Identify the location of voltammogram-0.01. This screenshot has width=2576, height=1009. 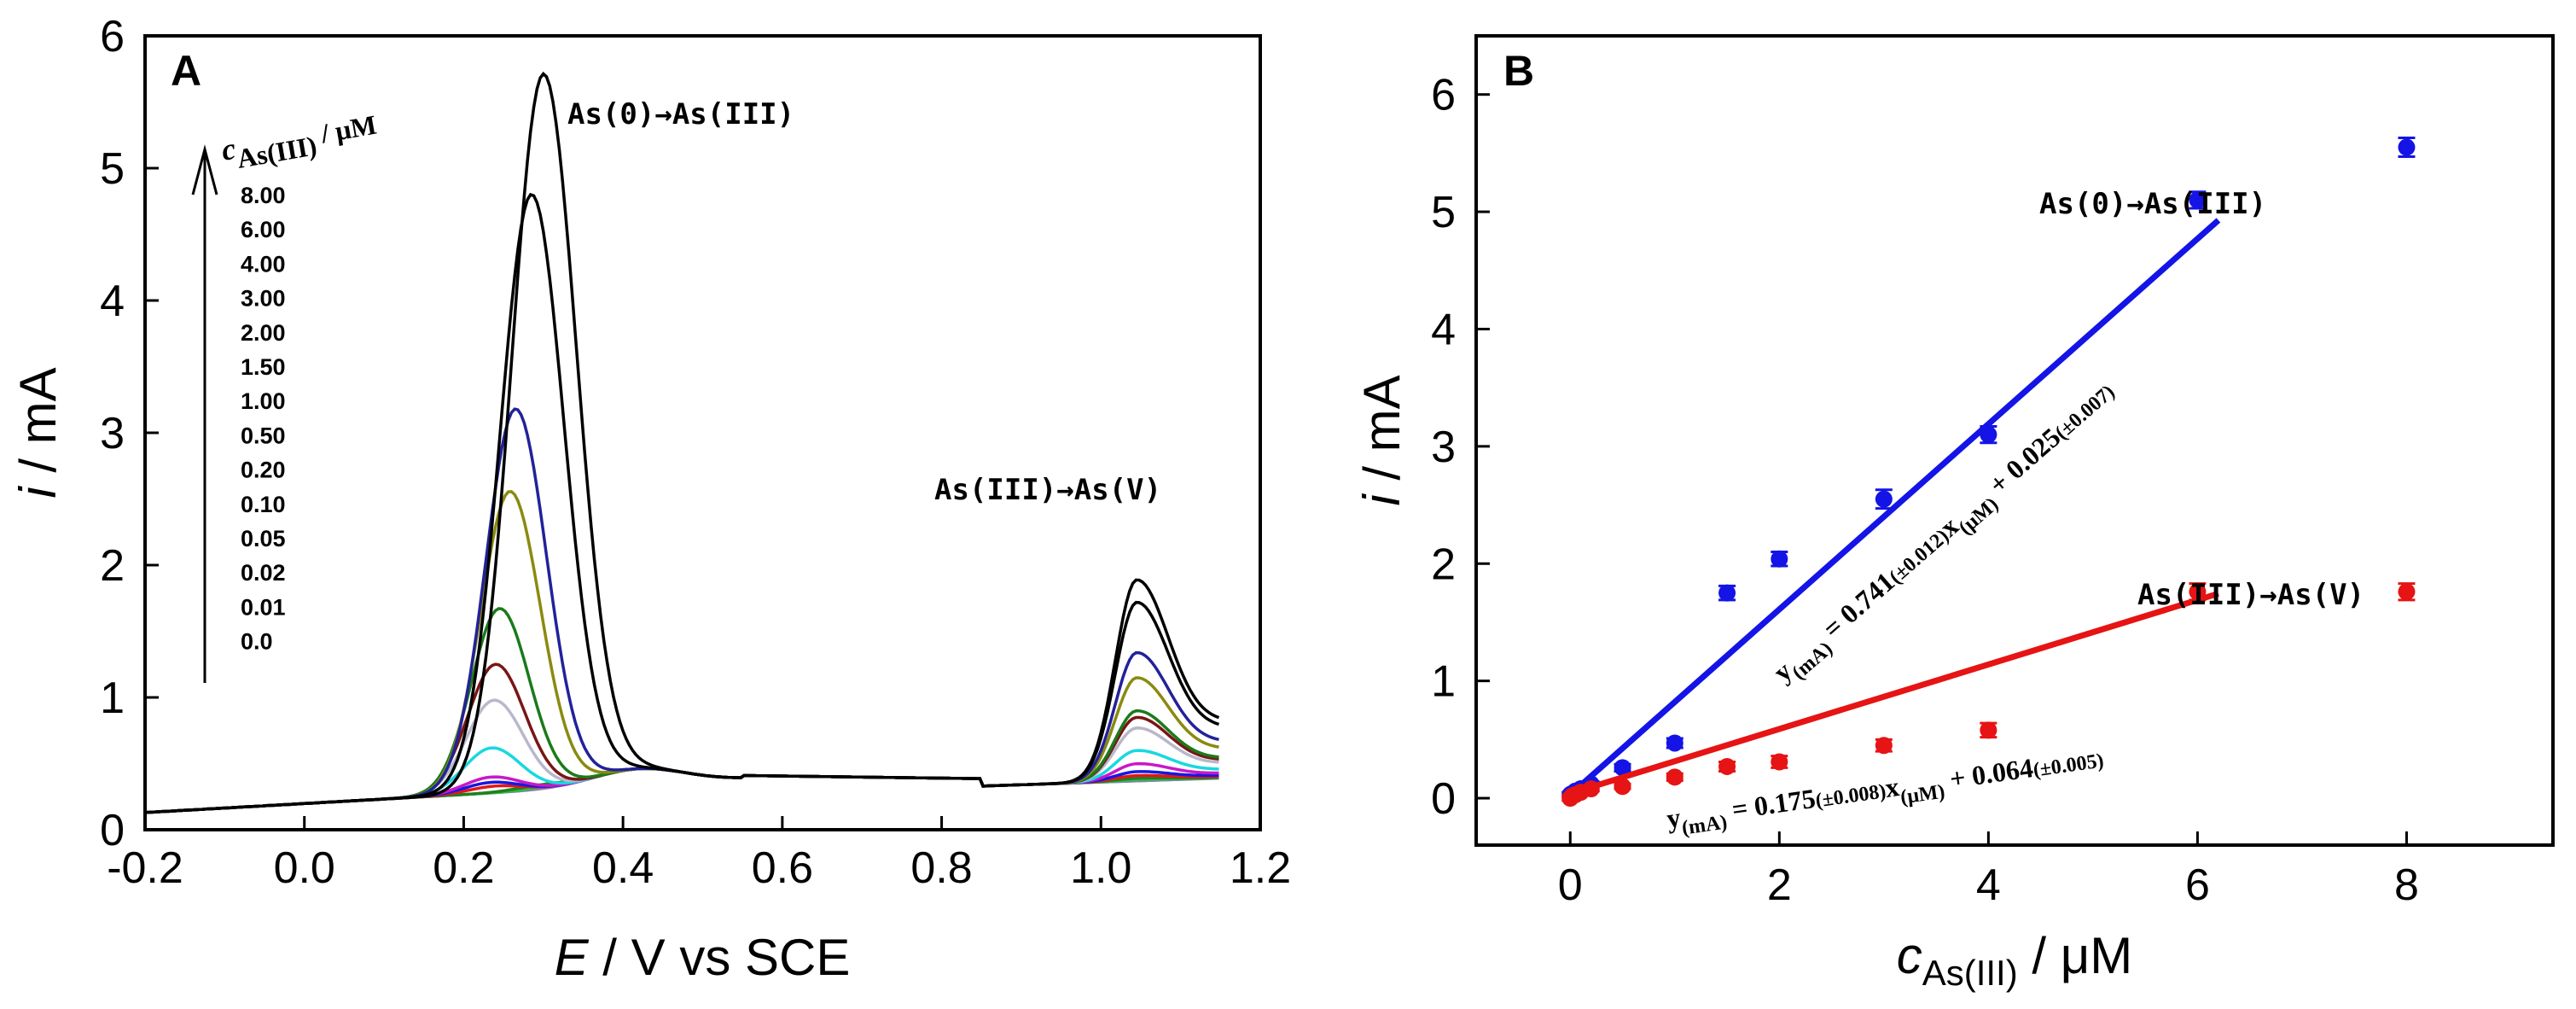
(681, 790).